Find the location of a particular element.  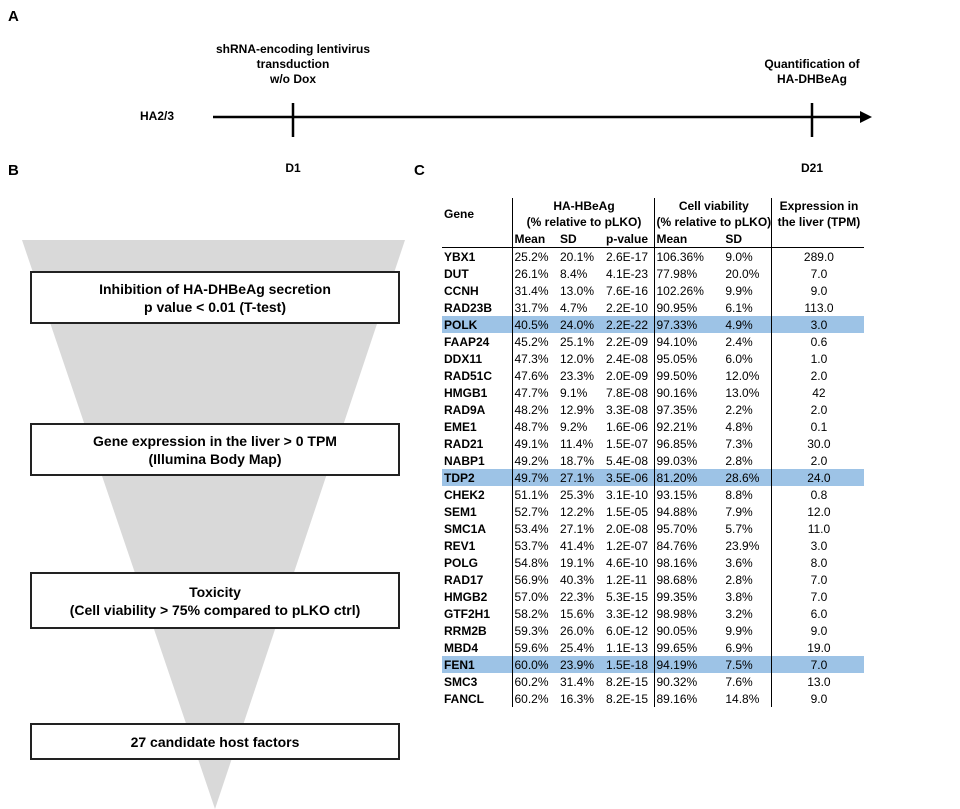

header-cell-viability-line-2: (% relative to pLKO) is located at coordinates (714, 222).